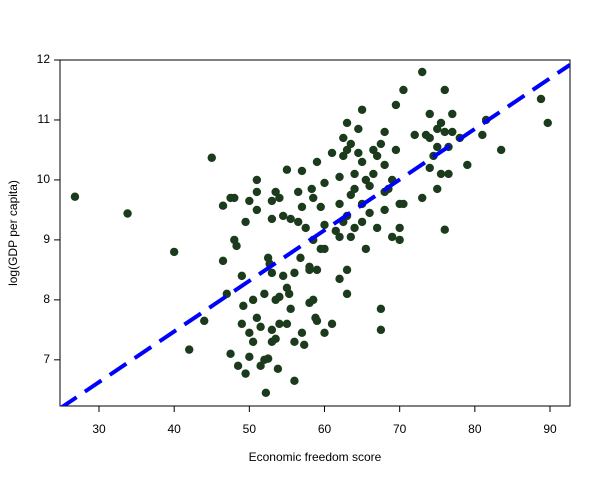 The width and height of the screenshot is (600, 480). What do you see at coordinates (250, 429) in the screenshot?
I see `x-tick-label: 50` at bounding box center [250, 429].